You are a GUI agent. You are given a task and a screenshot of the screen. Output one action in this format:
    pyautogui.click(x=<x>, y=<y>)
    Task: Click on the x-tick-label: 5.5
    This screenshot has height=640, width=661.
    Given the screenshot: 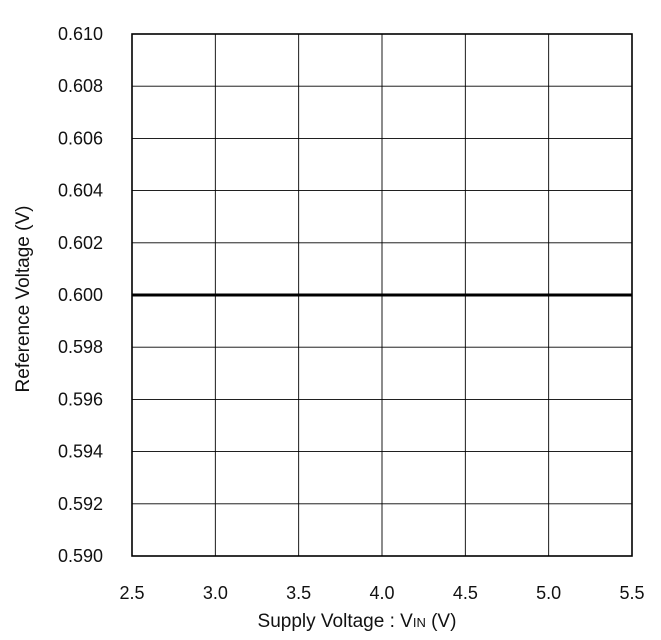 What is the action you would take?
    pyautogui.click(x=631, y=593)
    